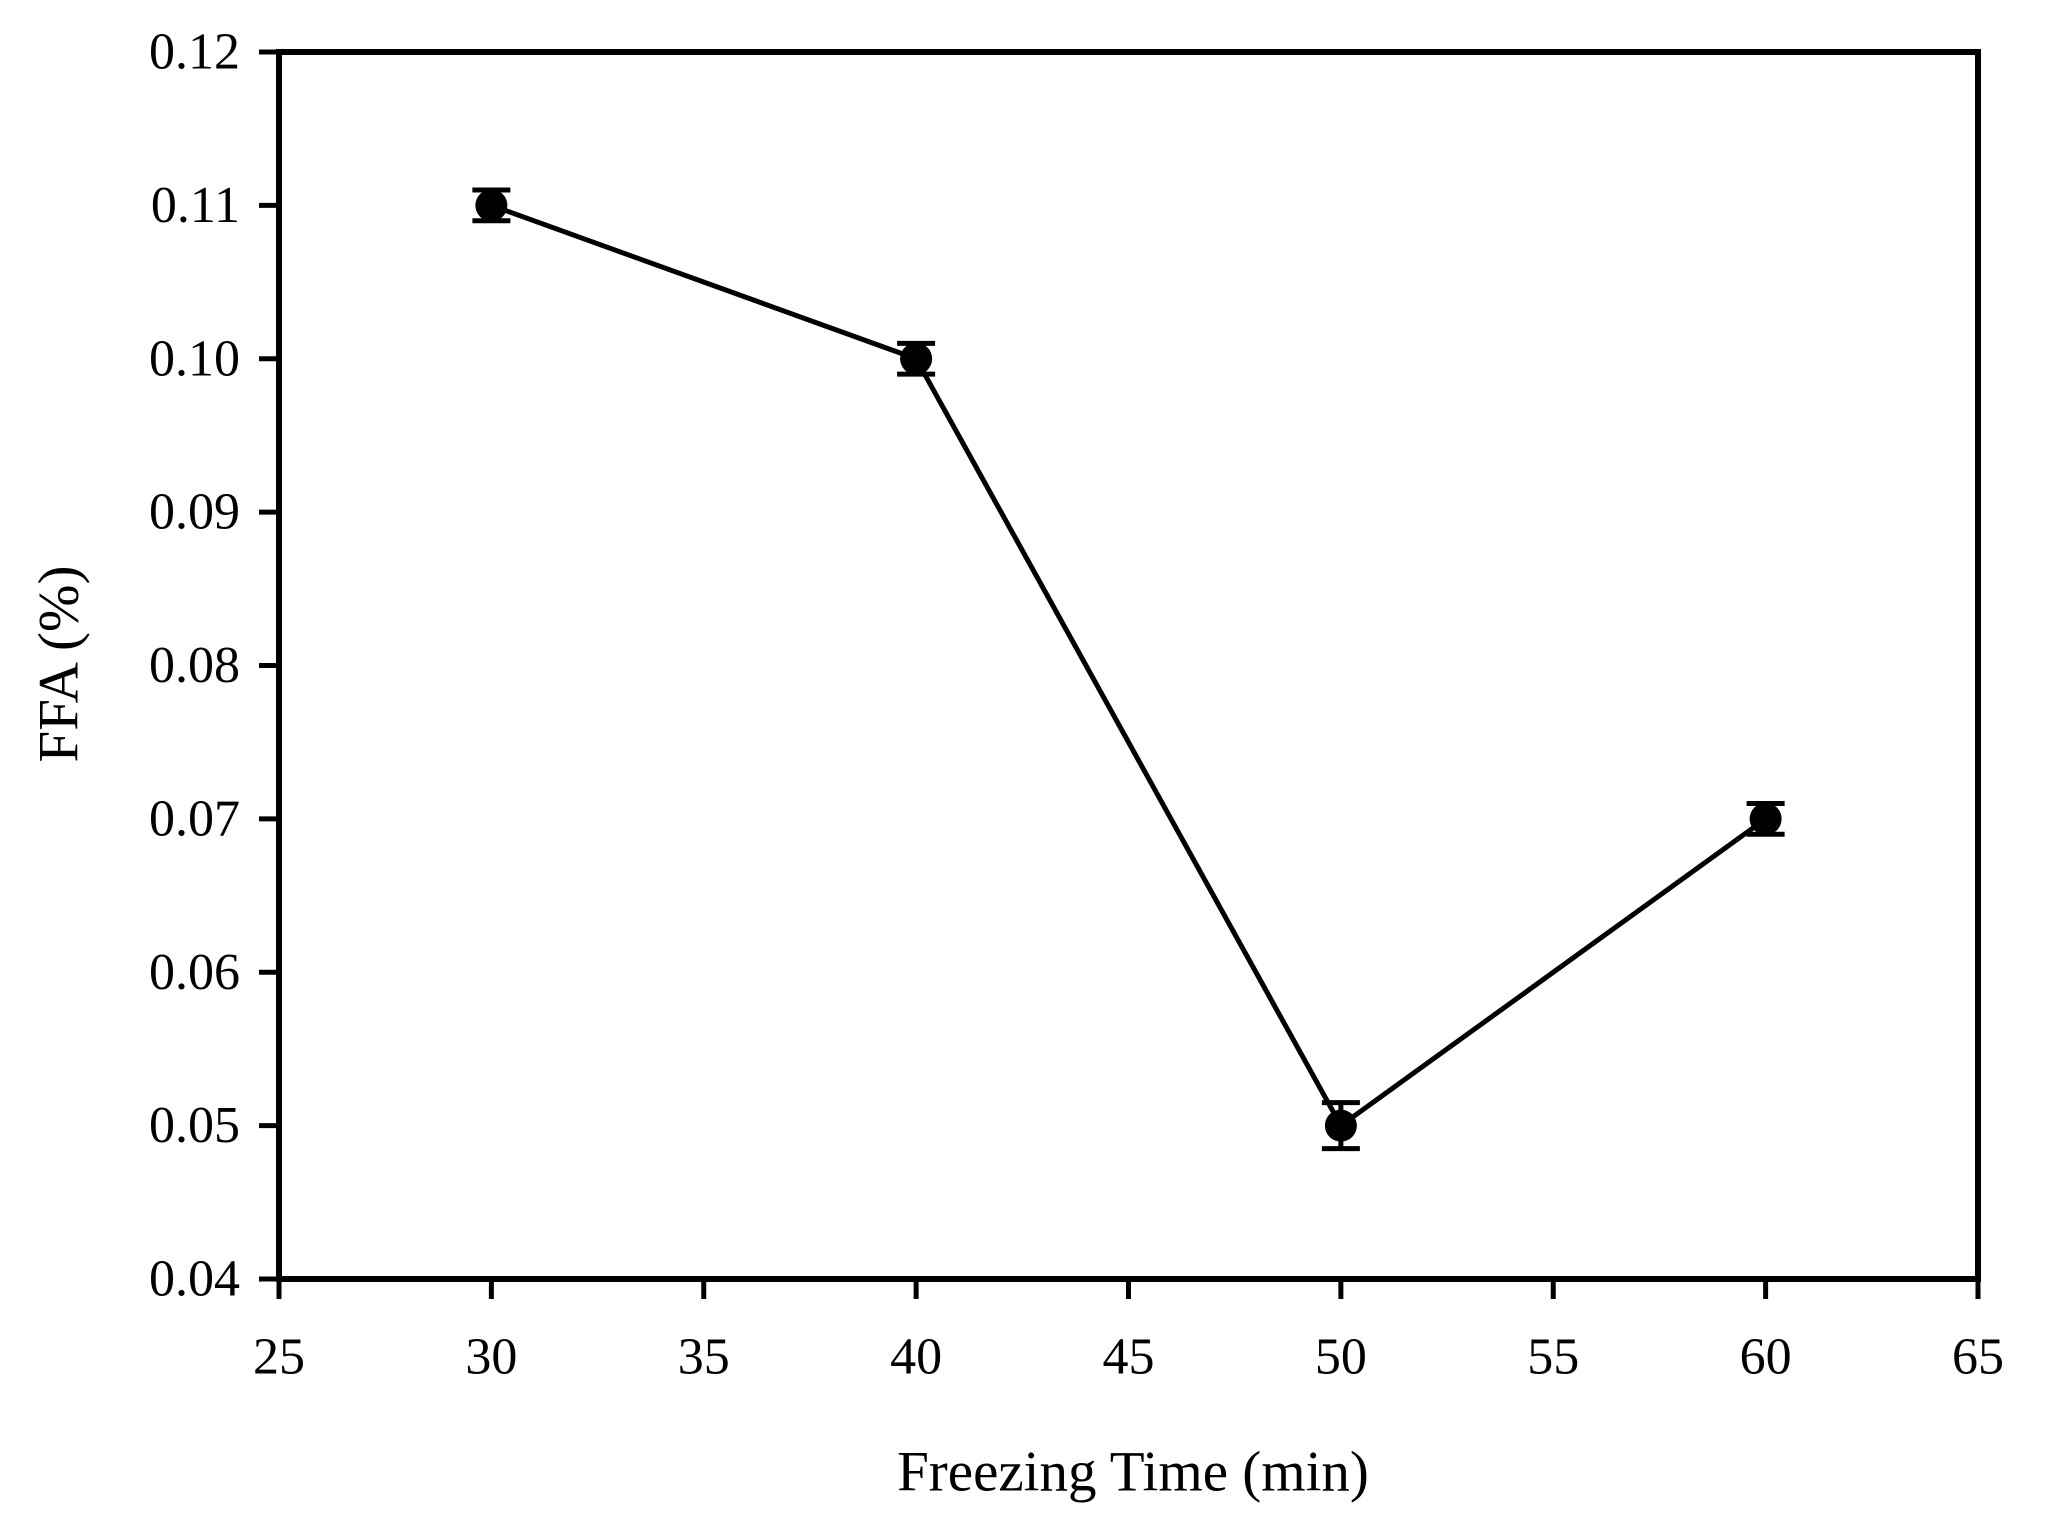 The image size is (2047, 1528). What do you see at coordinates (704, 1357) in the screenshot?
I see `x-tick-label: 35` at bounding box center [704, 1357].